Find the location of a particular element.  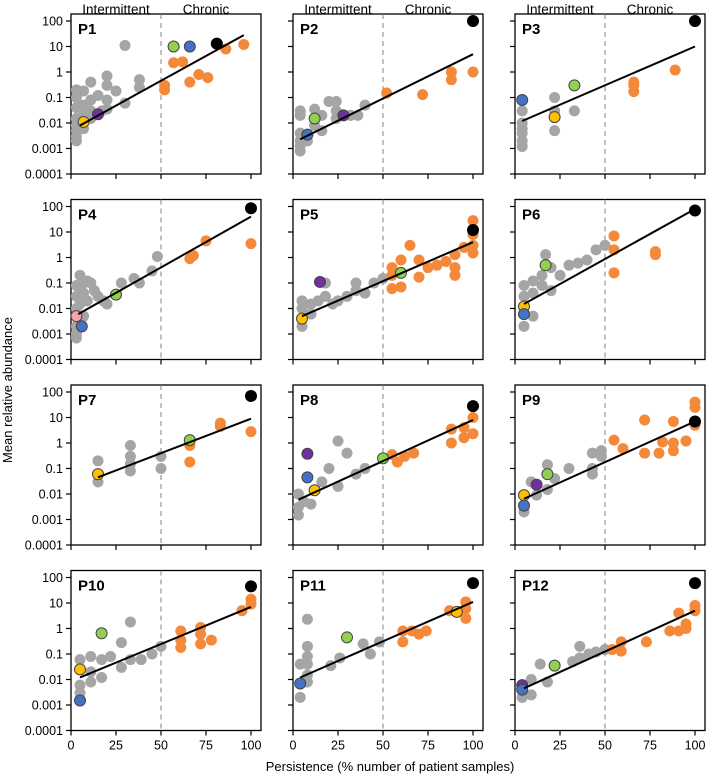

panel-title: P4 is located at coordinates (87, 215).